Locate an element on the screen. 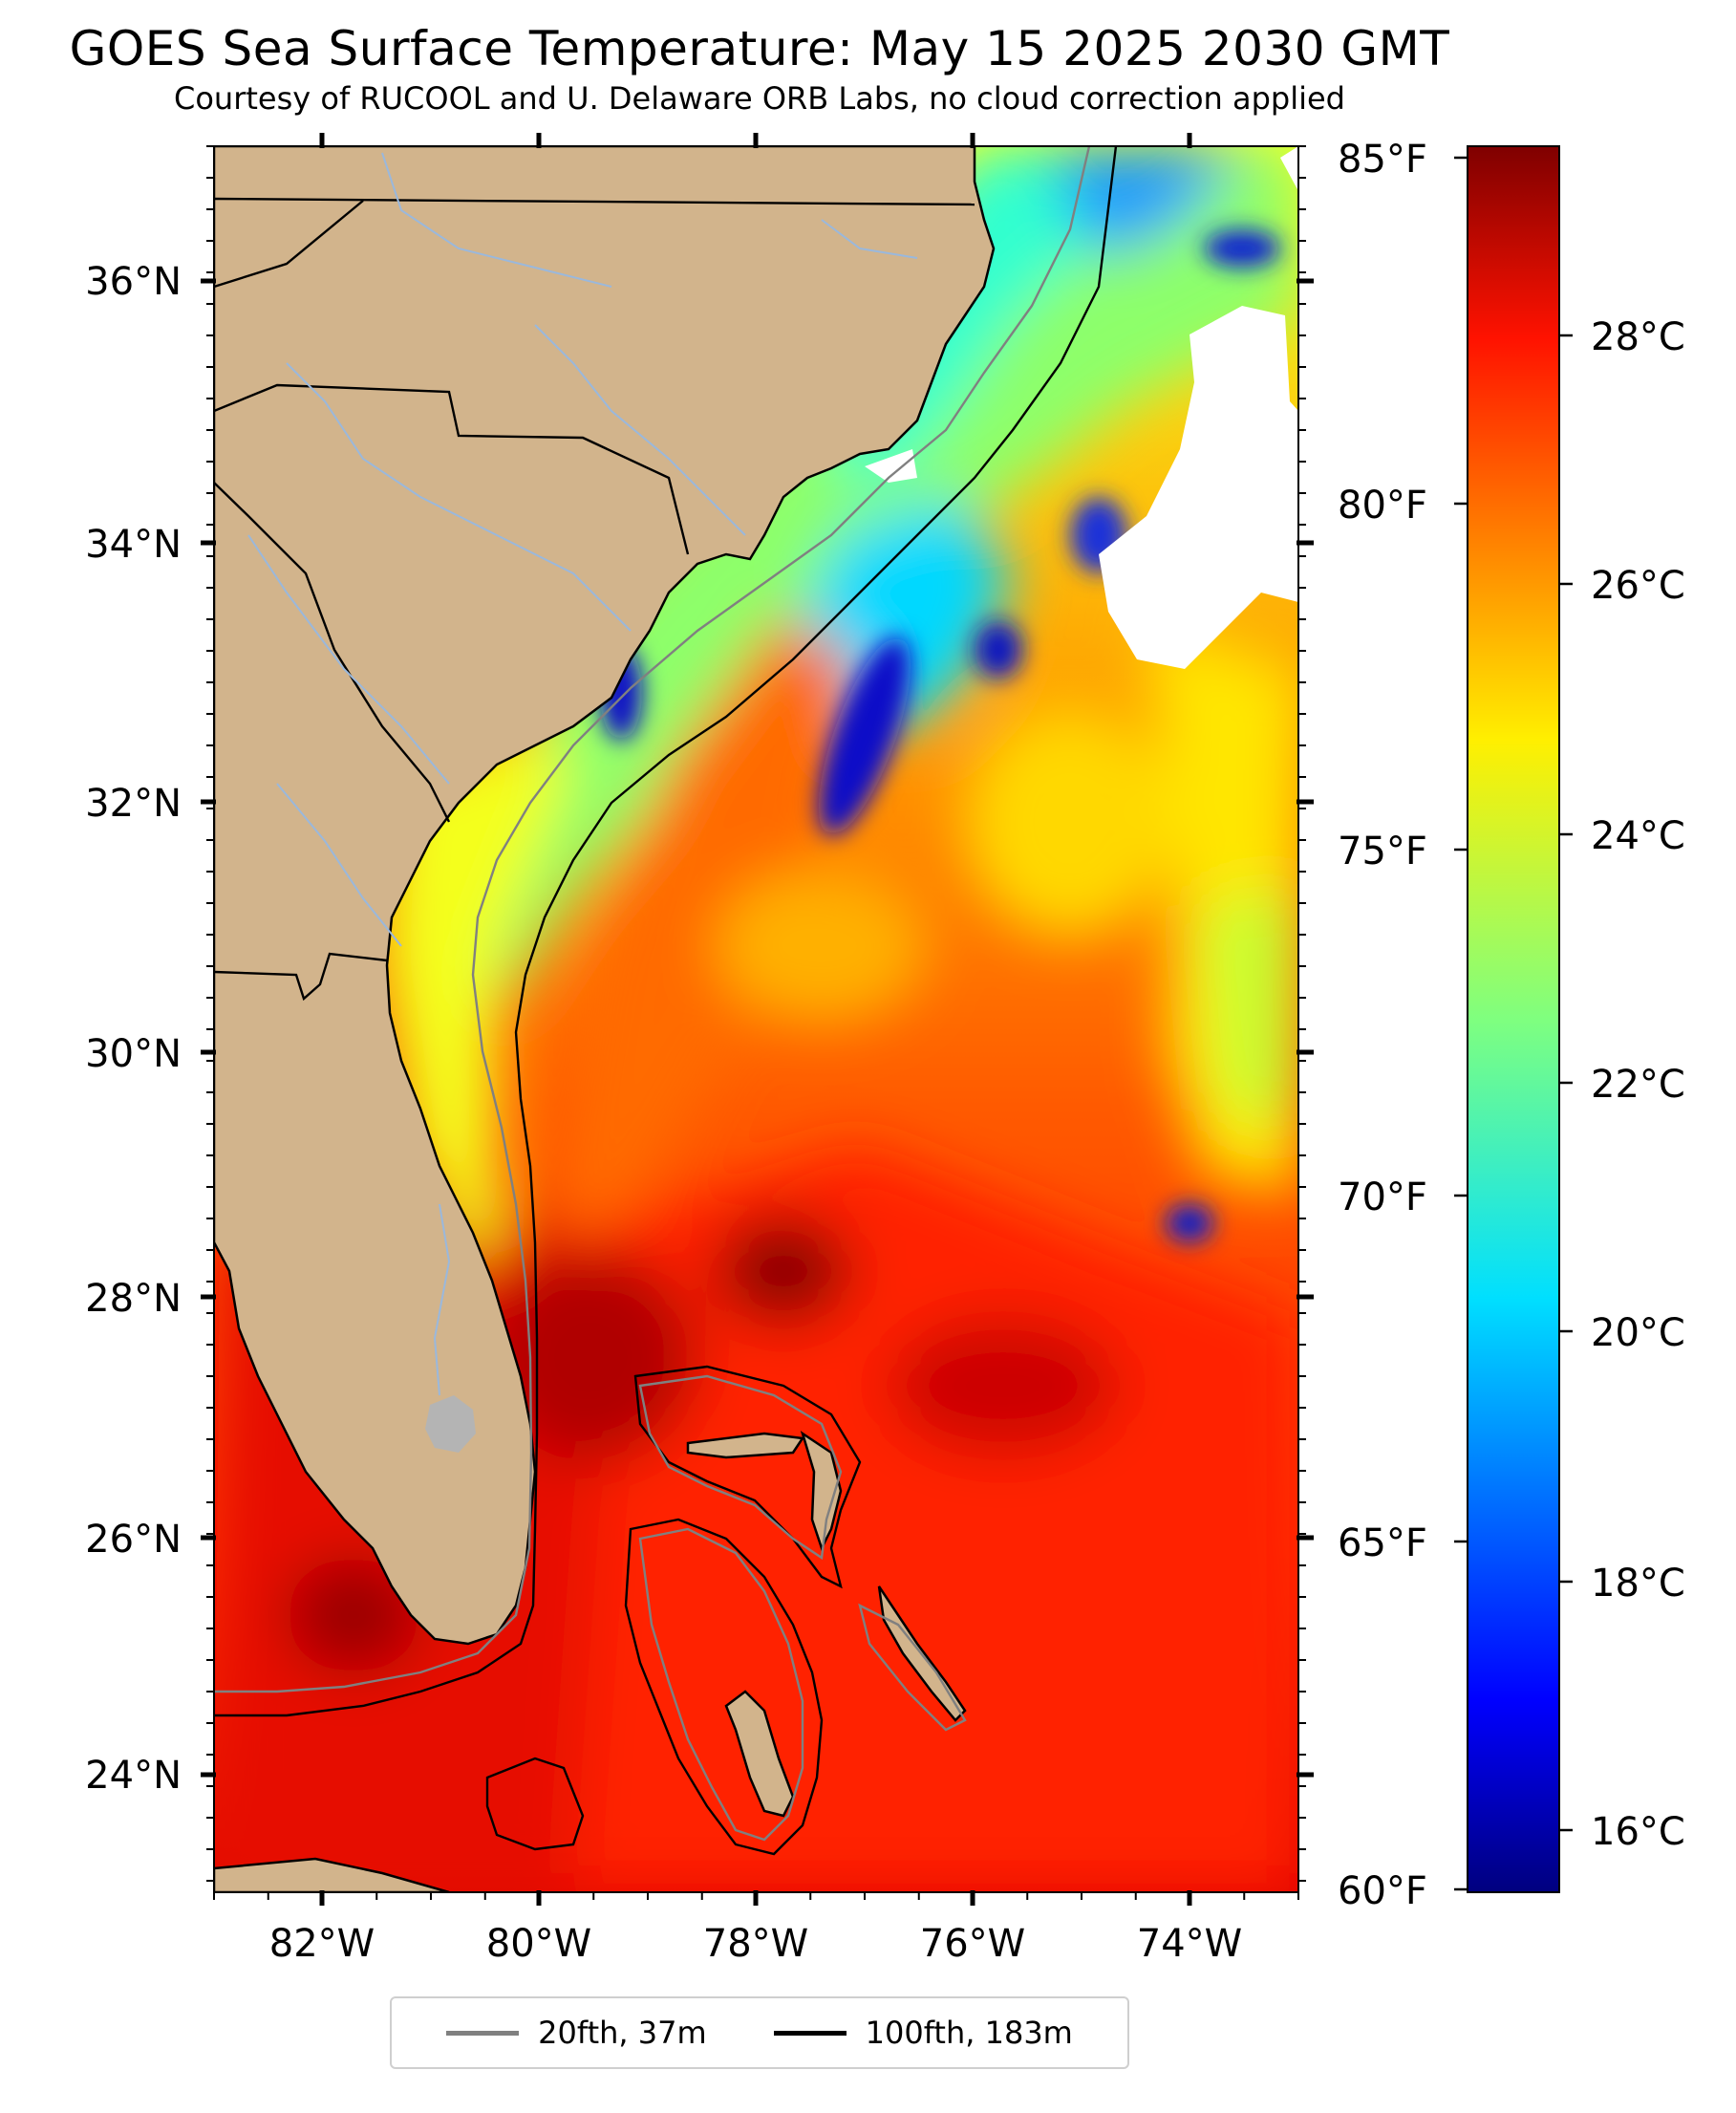 This screenshot has width=1736, height=2113. fahrenheit-tick-label: 60°F is located at coordinates (1382, 1891).